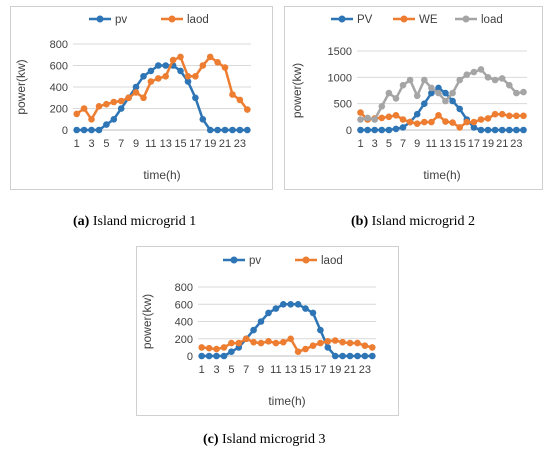  Describe the element at coordinates (121, 144) in the screenshot. I see `x-tick-label: 7` at that location.